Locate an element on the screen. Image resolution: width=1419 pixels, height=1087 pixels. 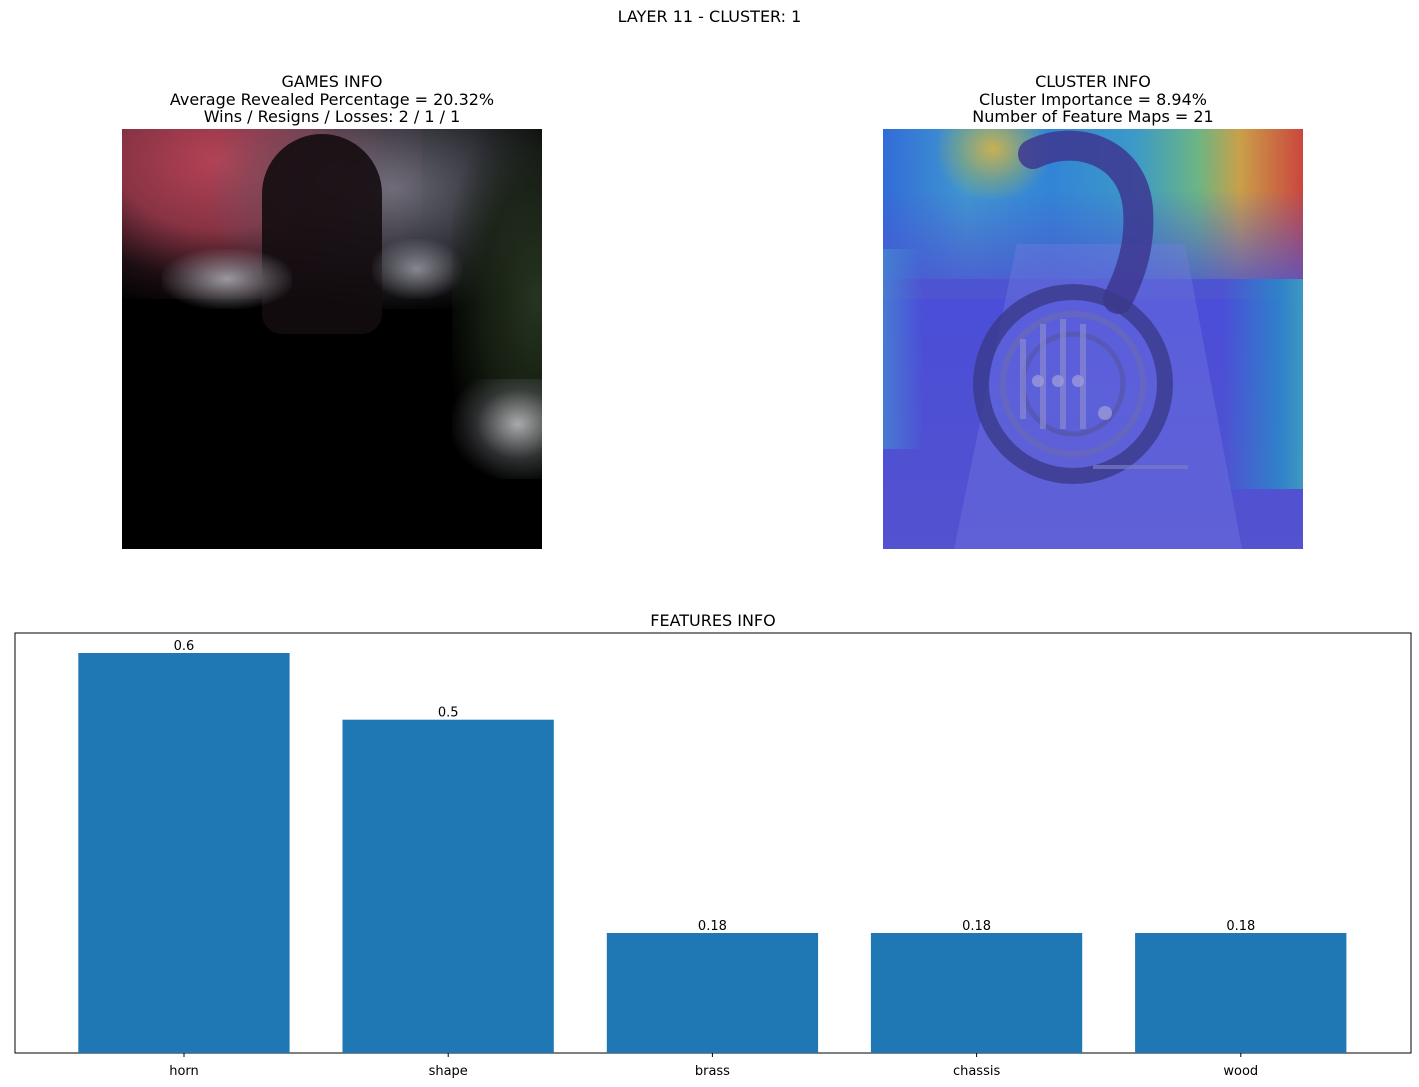
x-tick-label: shape is located at coordinates (448, 1071).